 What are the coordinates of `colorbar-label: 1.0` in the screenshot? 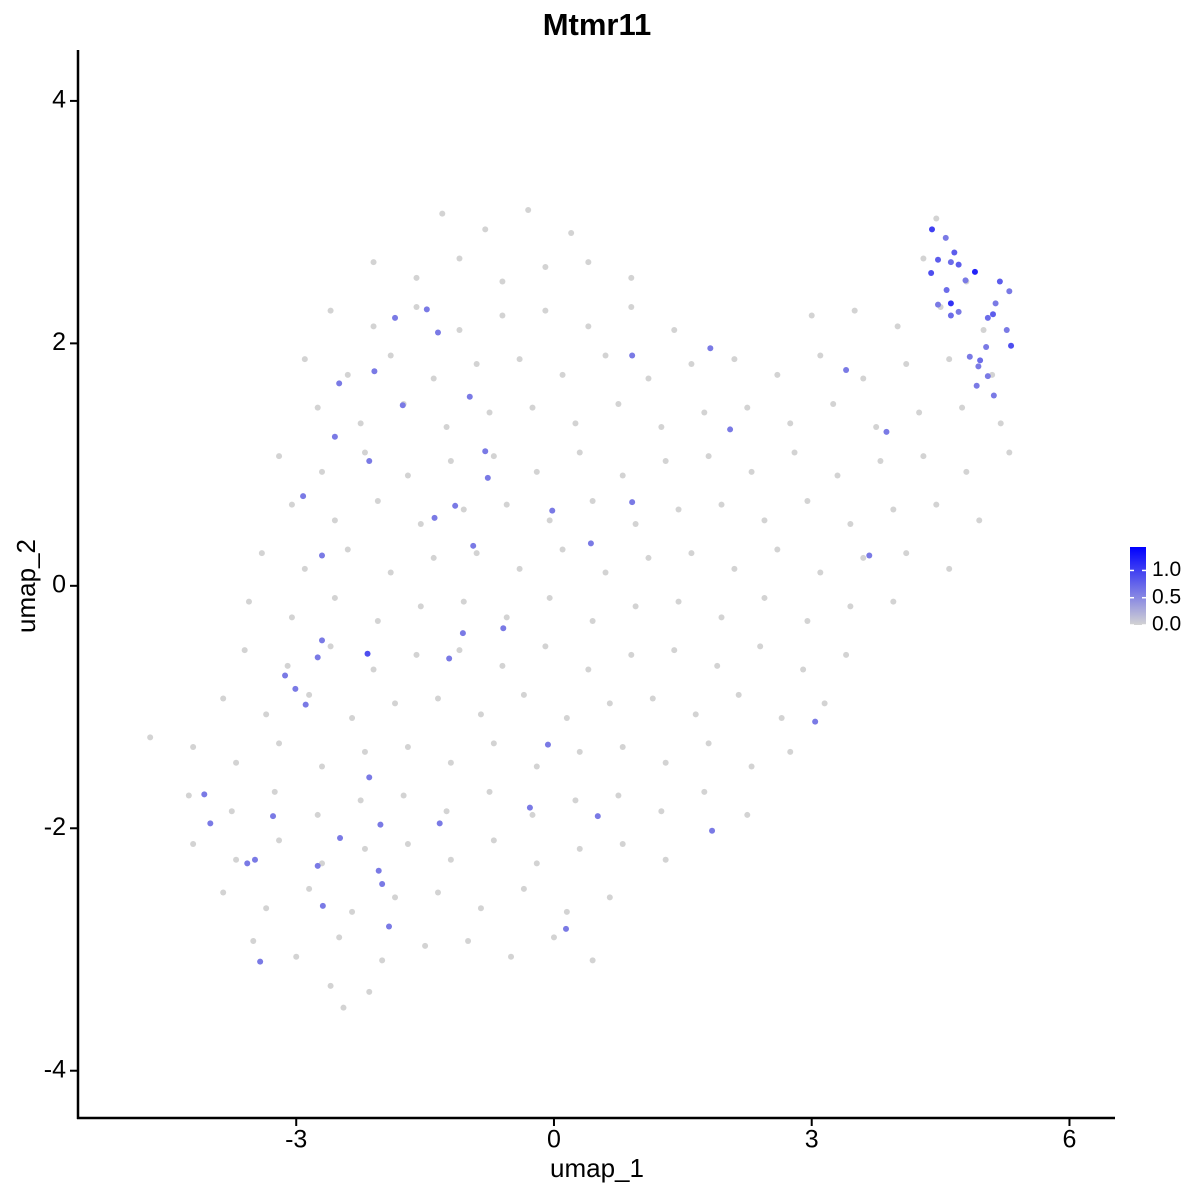 It's located at (1166, 569).